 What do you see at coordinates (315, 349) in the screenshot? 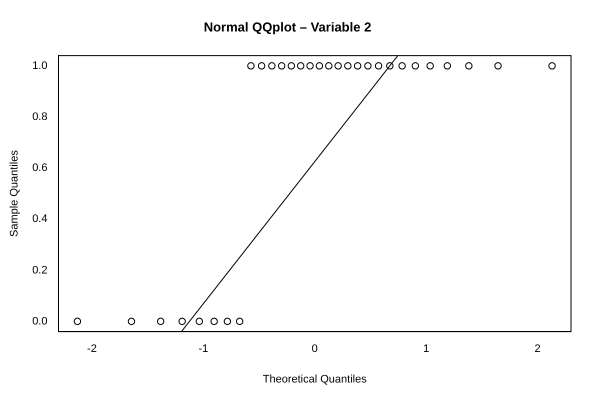
I see `x-tick-label: 0` at bounding box center [315, 349].